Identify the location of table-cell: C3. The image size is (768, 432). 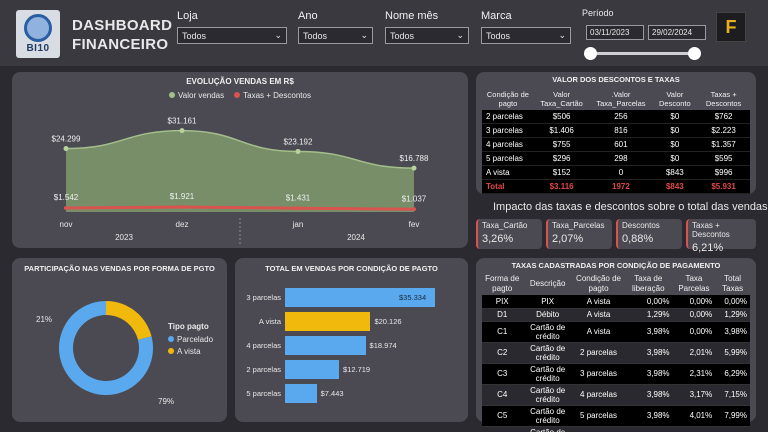
(502, 374).